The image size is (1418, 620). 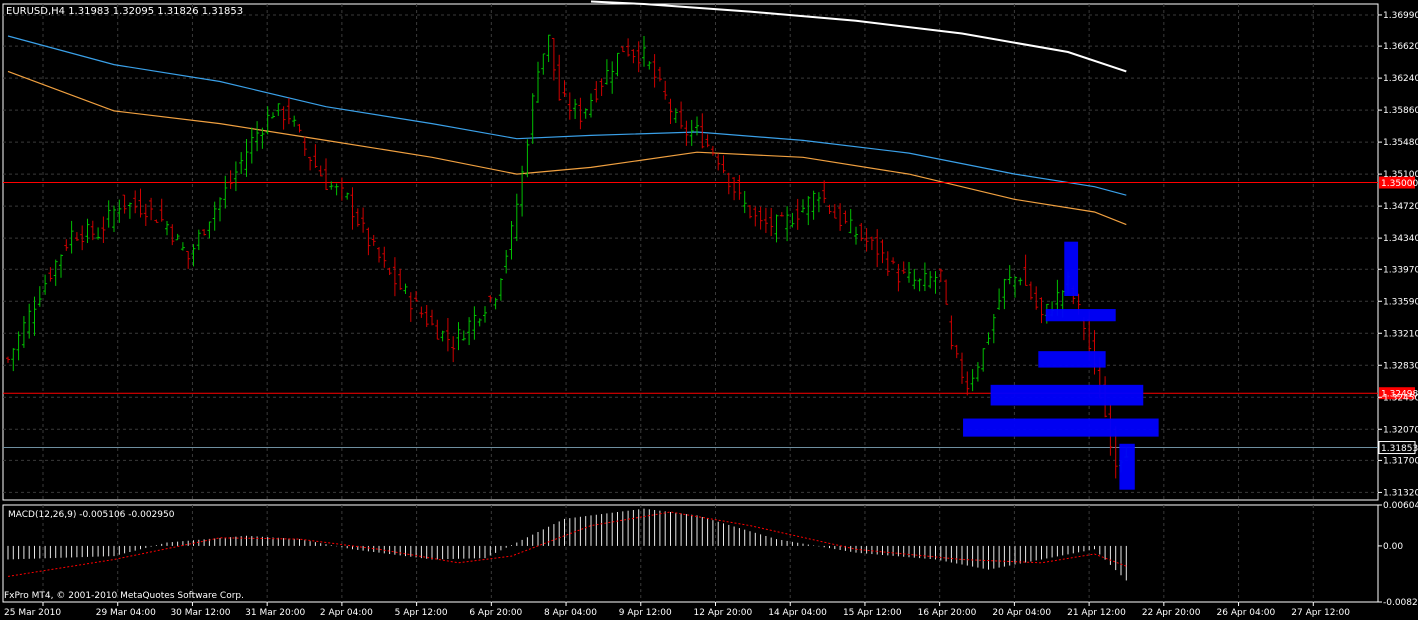 What do you see at coordinates (421, 613) in the screenshot?
I see `time-tick-label: 5 Apr 12:00` at bounding box center [421, 613].